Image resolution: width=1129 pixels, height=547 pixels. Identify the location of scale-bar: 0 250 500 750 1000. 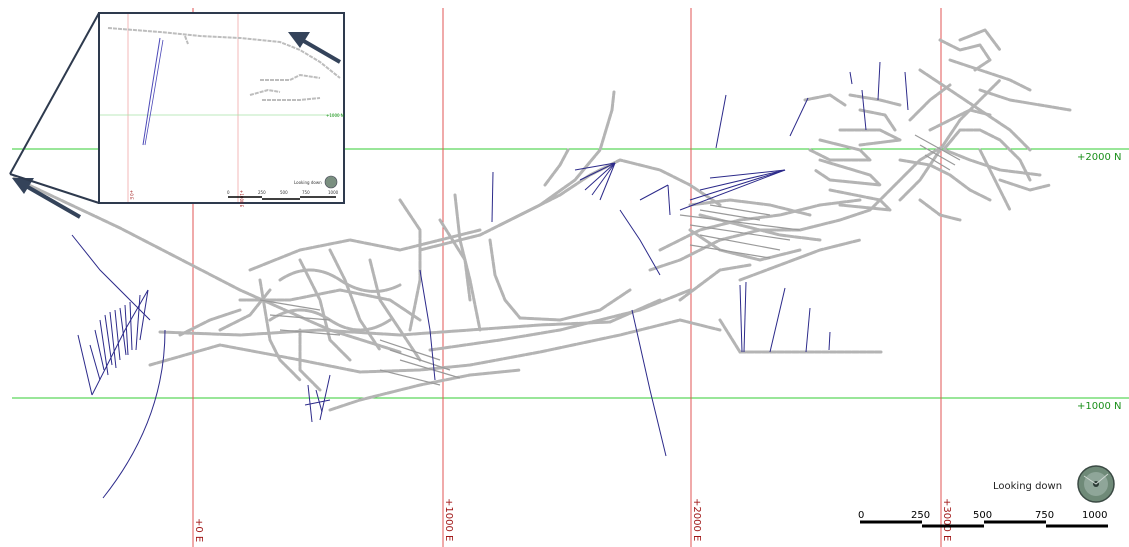
(983, 519).